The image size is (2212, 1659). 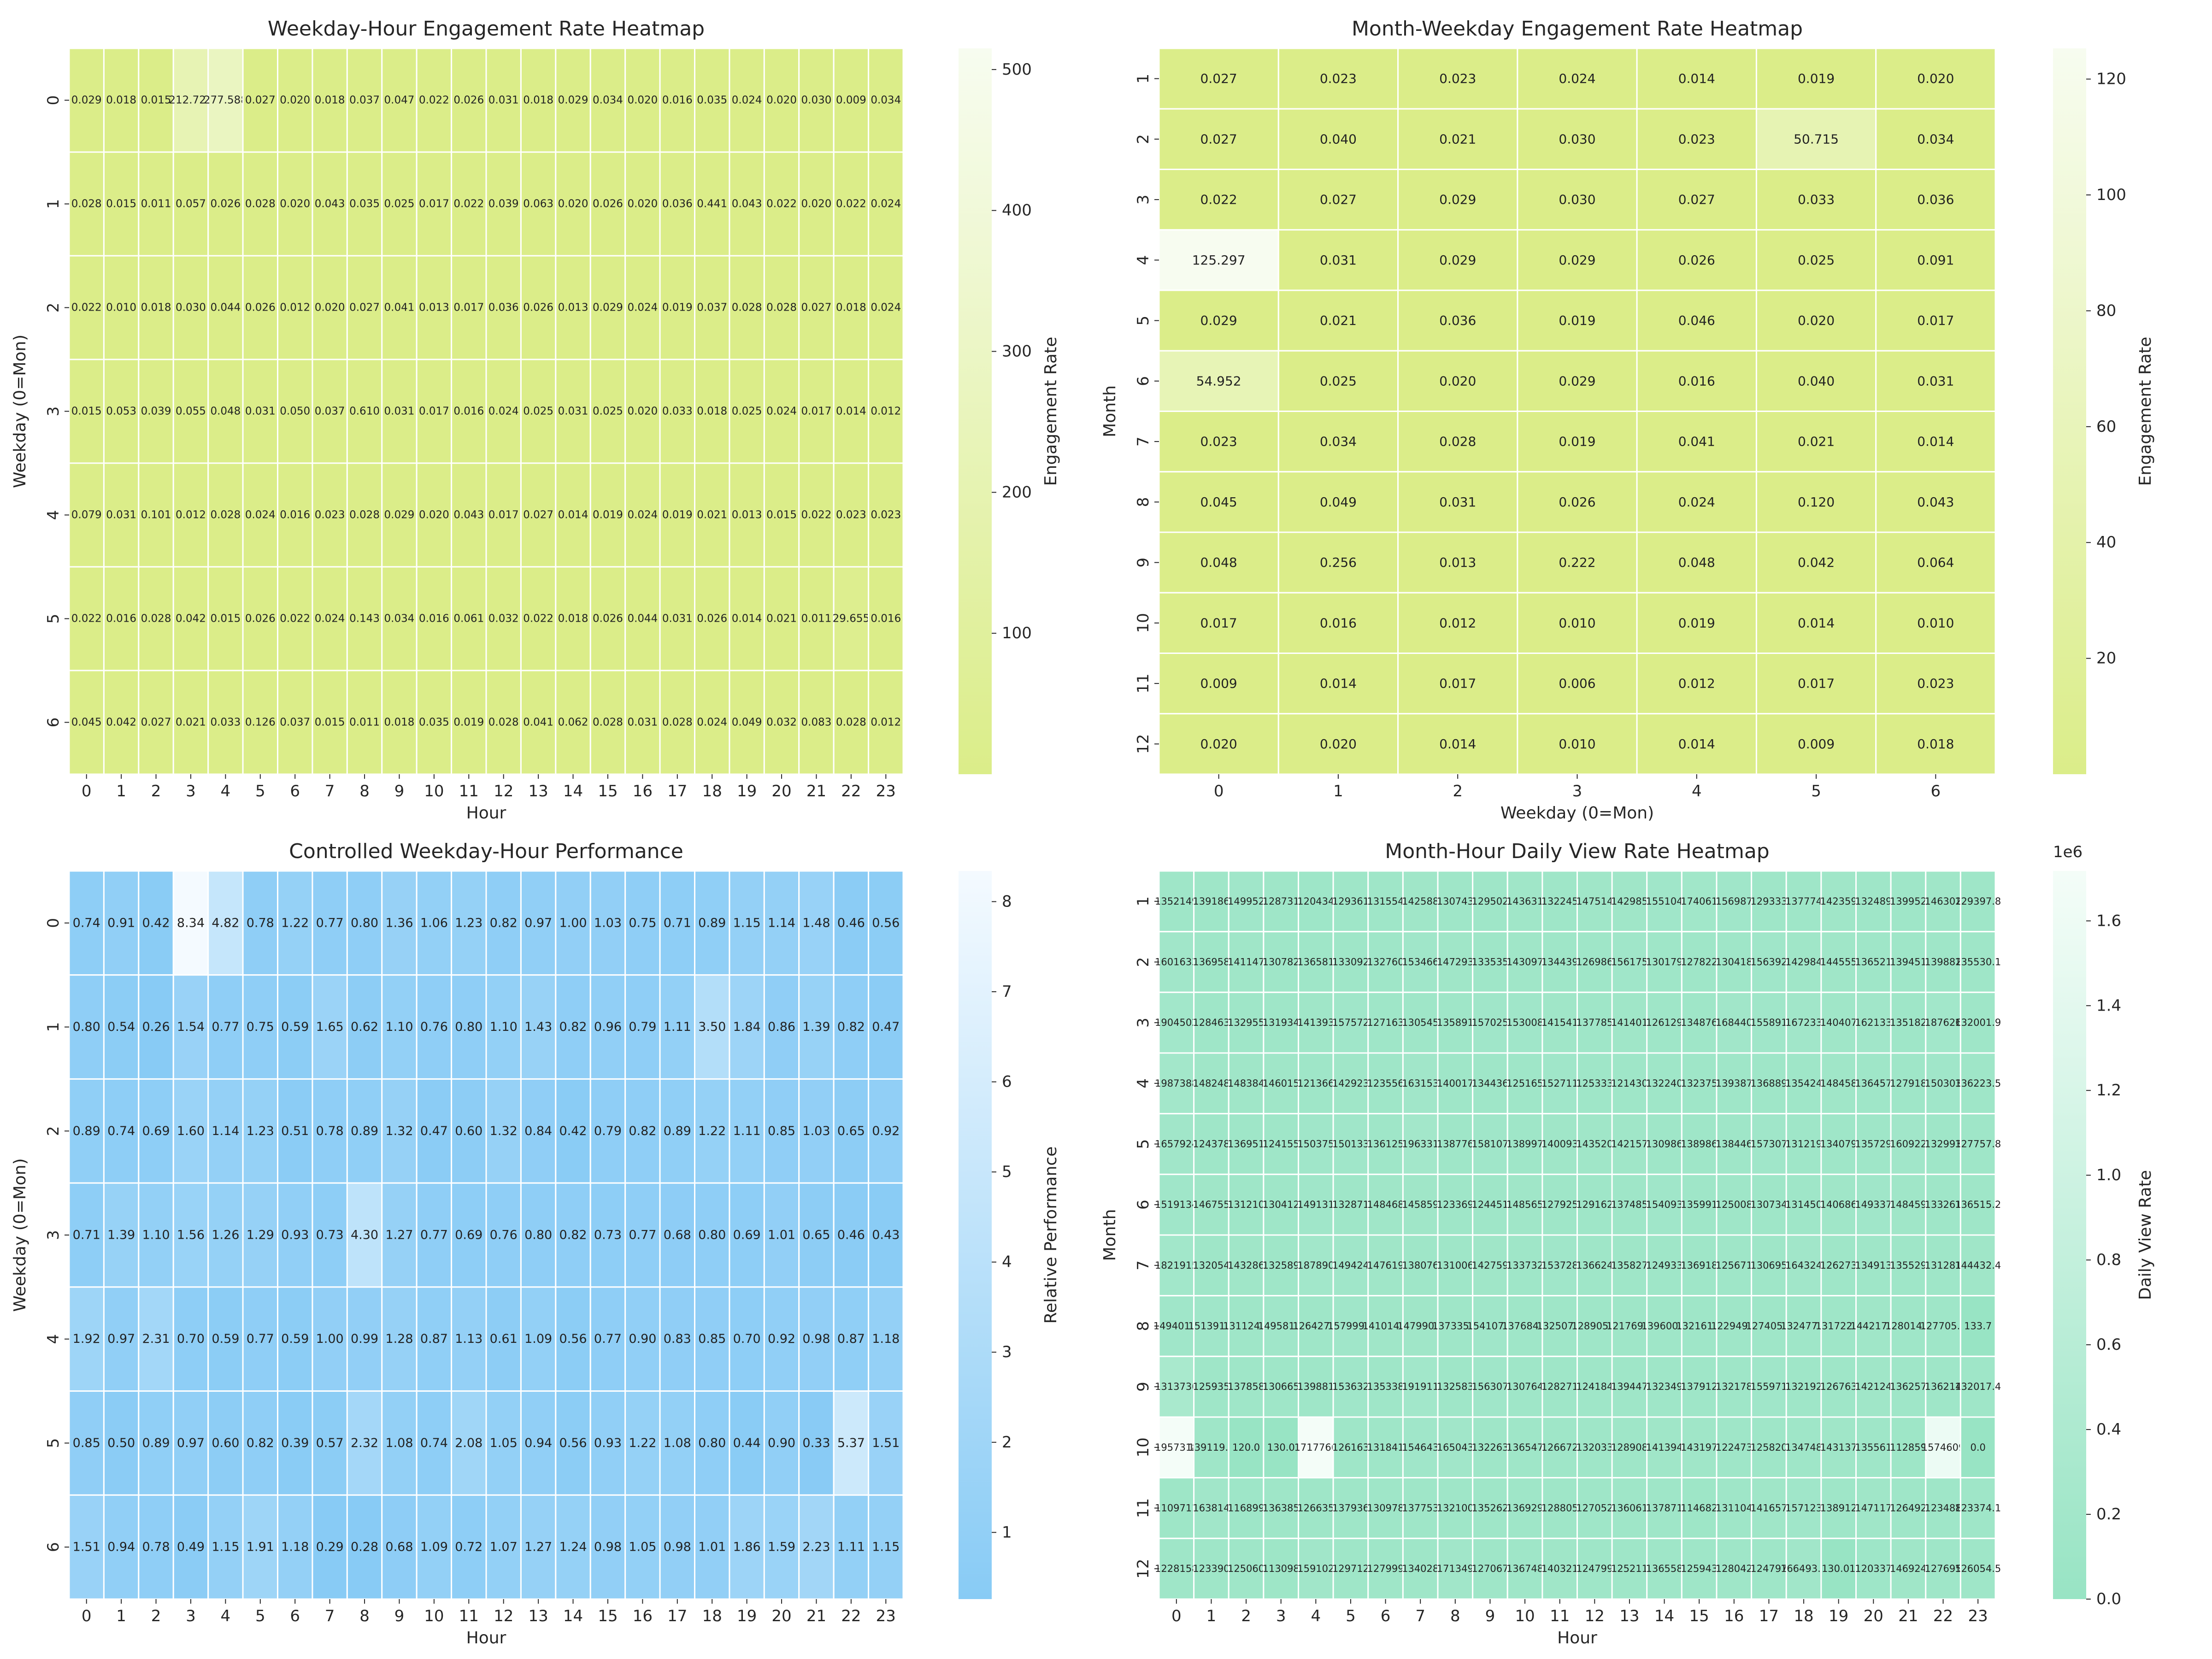 What do you see at coordinates (1803, 1083) in the screenshot?
I see `cell-value-label: 135424` at bounding box center [1803, 1083].